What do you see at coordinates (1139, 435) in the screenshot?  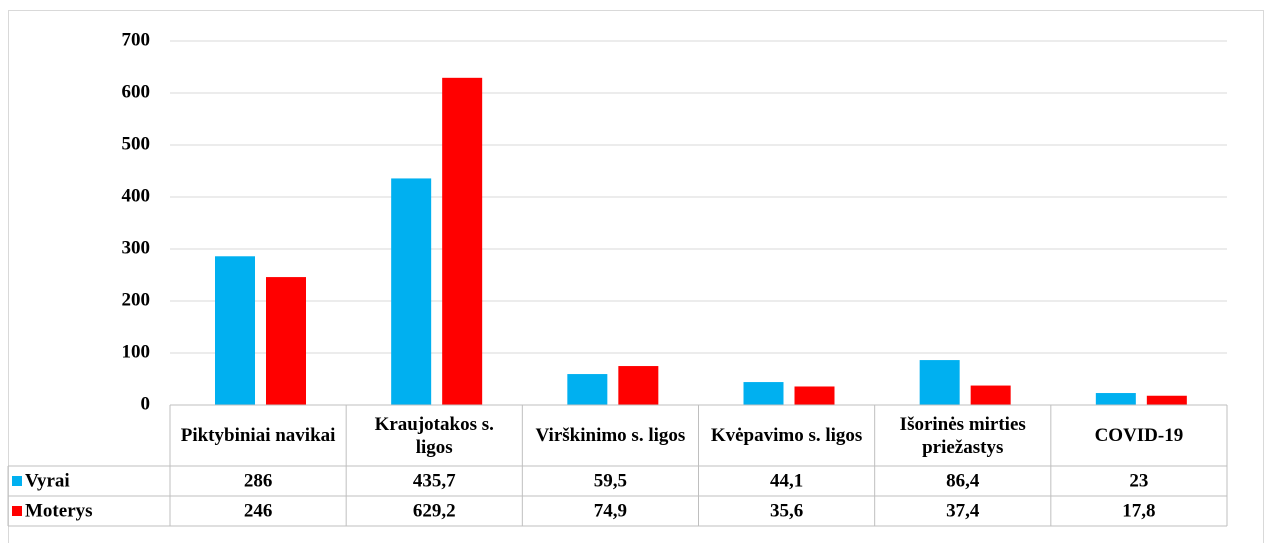 I see `x-tick-label: COVID-19` at bounding box center [1139, 435].